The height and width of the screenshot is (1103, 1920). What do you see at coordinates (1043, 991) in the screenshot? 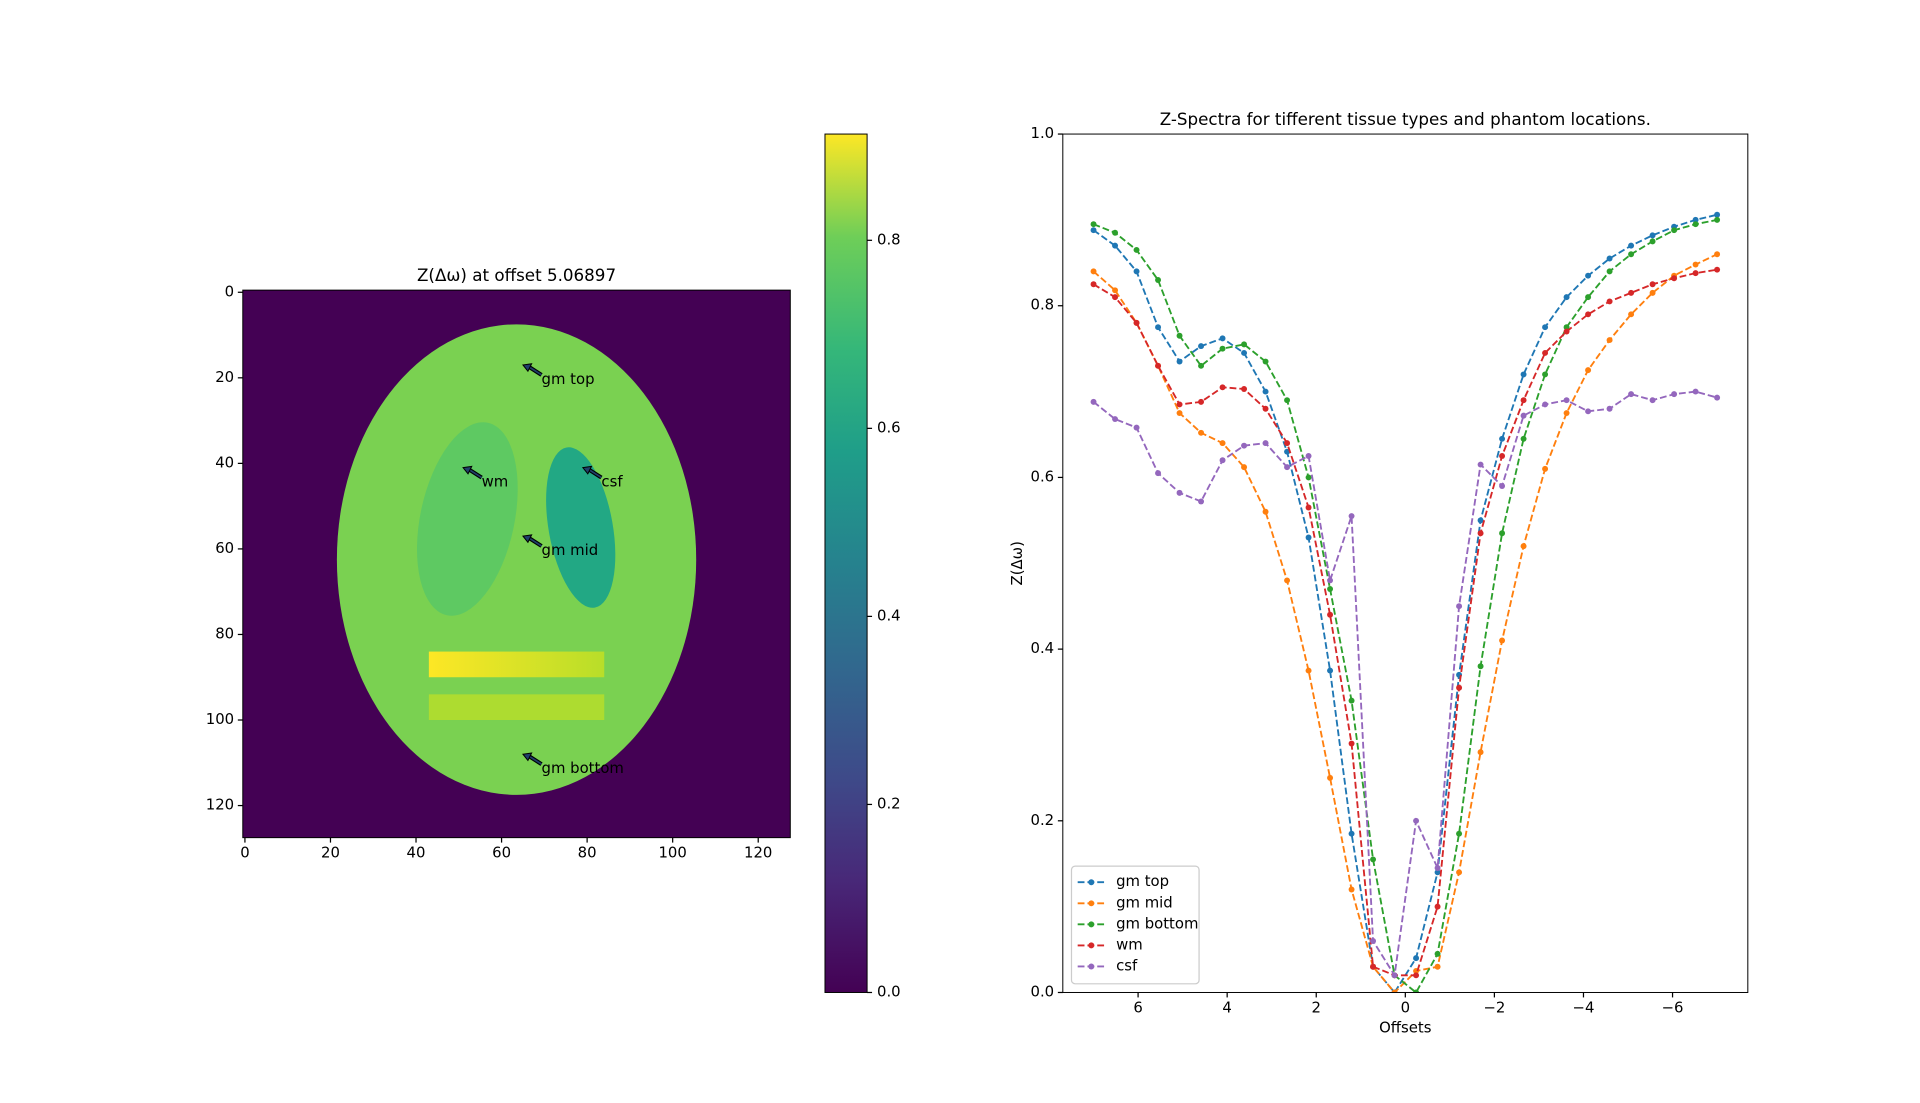
I see `y-tick-label: 0.0` at bounding box center [1043, 991].